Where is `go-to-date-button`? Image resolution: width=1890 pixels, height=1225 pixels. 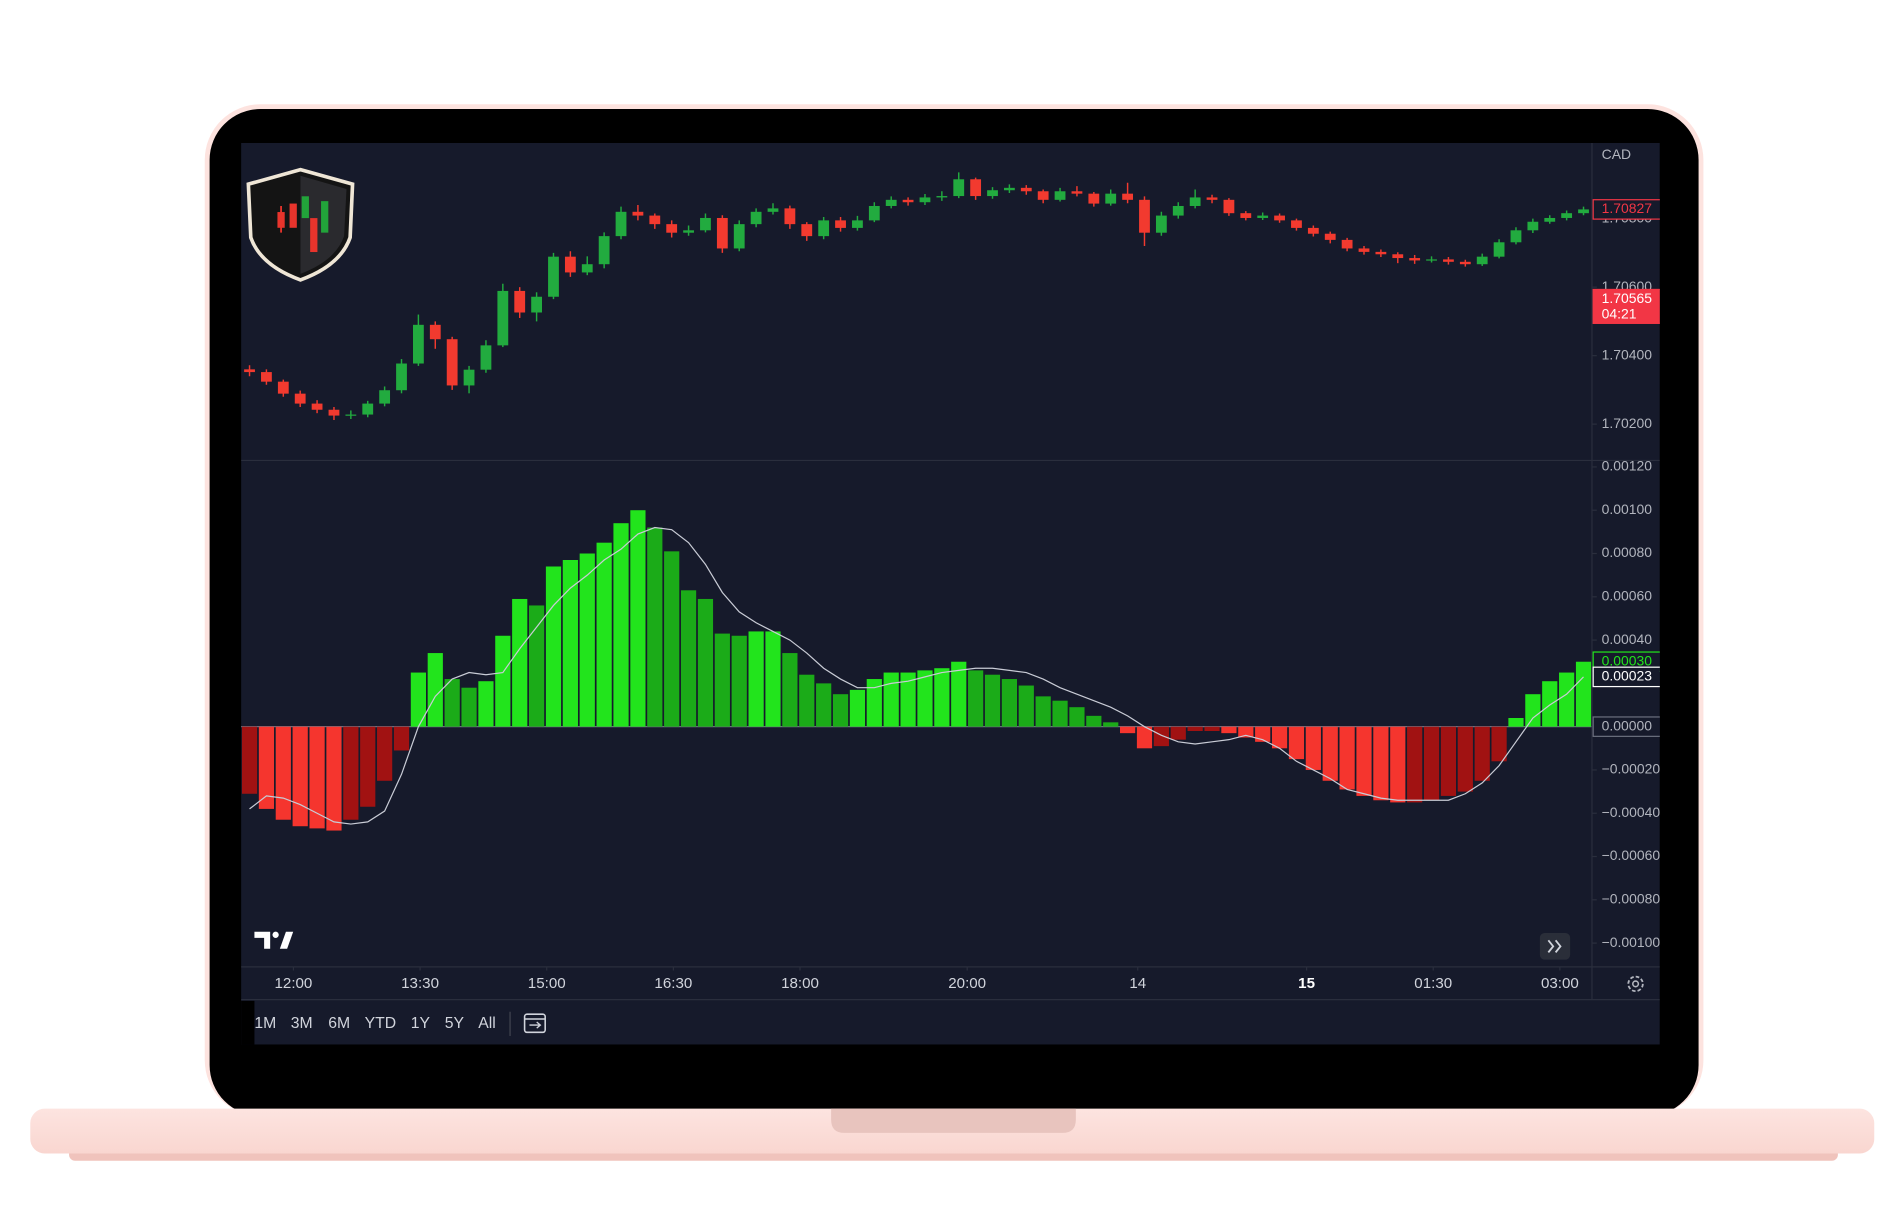 go-to-date-button is located at coordinates (534, 1023).